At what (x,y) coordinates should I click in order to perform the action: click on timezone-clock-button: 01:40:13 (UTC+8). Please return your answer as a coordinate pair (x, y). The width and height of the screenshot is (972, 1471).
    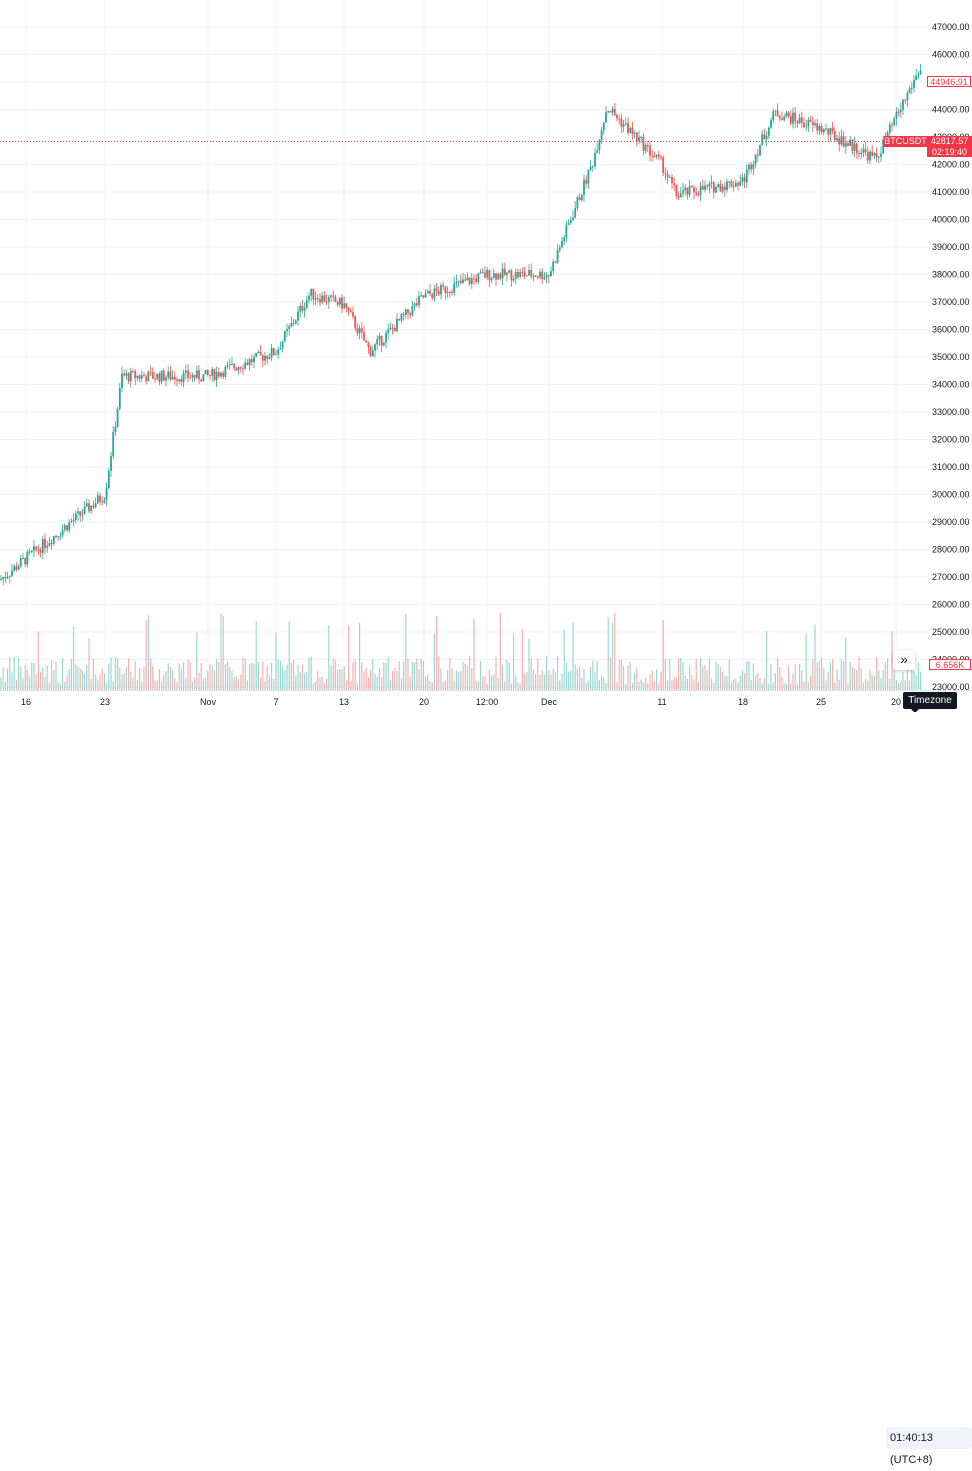
    Looking at the image, I should click on (929, 1446).